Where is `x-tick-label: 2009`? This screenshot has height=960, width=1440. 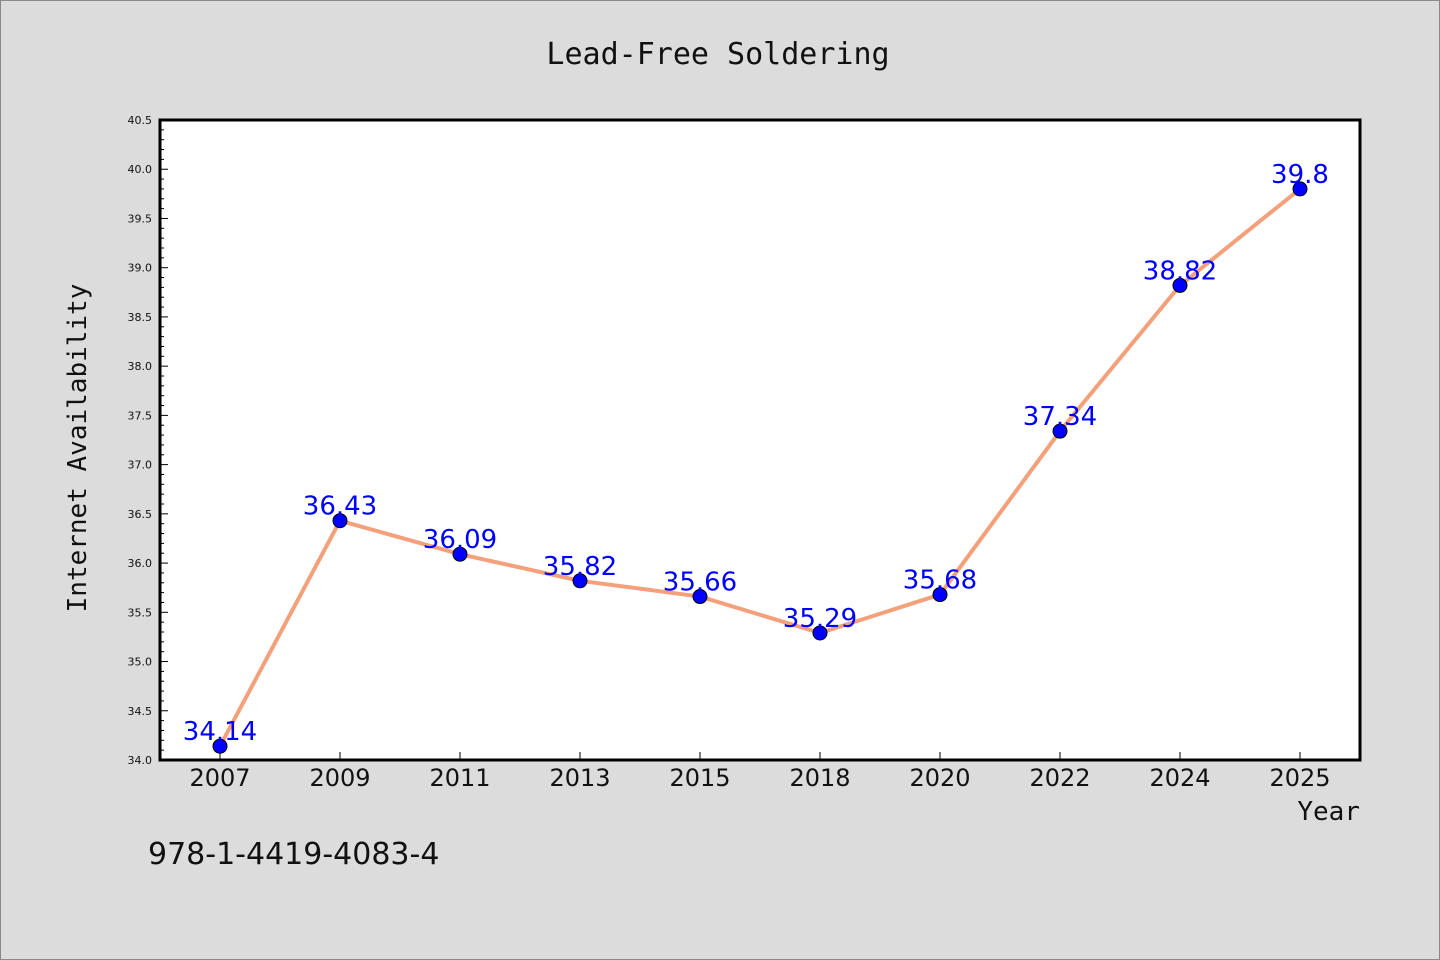 x-tick-label: 2009 is located at coordinates (339, 778).